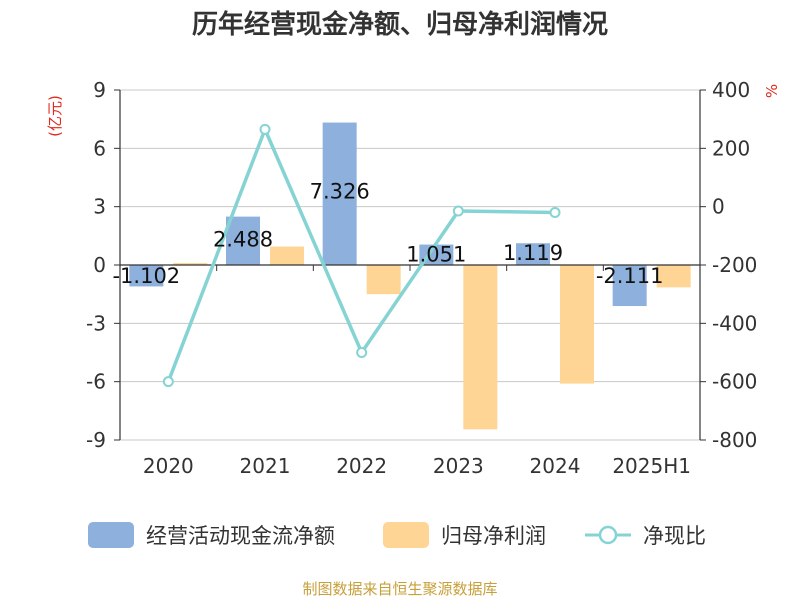 Image resolution: width=800 pixels, height=600 pixels. What do you see at coordinates (99, 90) in the screenshot?
I see `left-tick-label: 9` at bounding box center [99, 90].